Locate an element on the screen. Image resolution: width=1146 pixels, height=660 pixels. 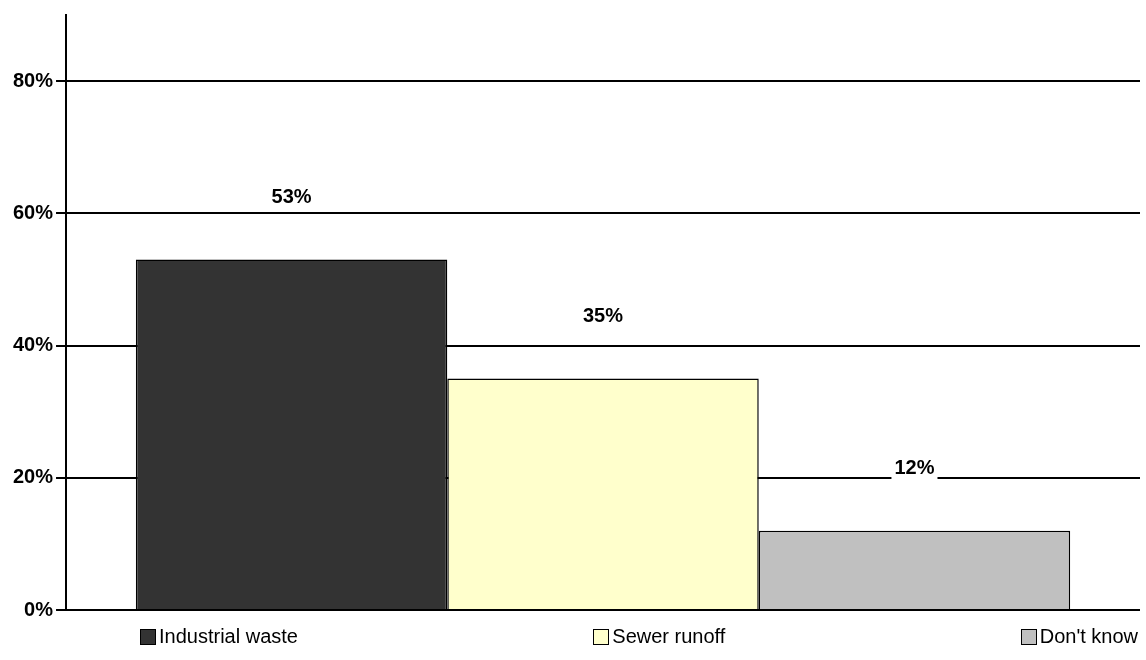
legend-label: Don't know is located at coordinates (1088, 636).